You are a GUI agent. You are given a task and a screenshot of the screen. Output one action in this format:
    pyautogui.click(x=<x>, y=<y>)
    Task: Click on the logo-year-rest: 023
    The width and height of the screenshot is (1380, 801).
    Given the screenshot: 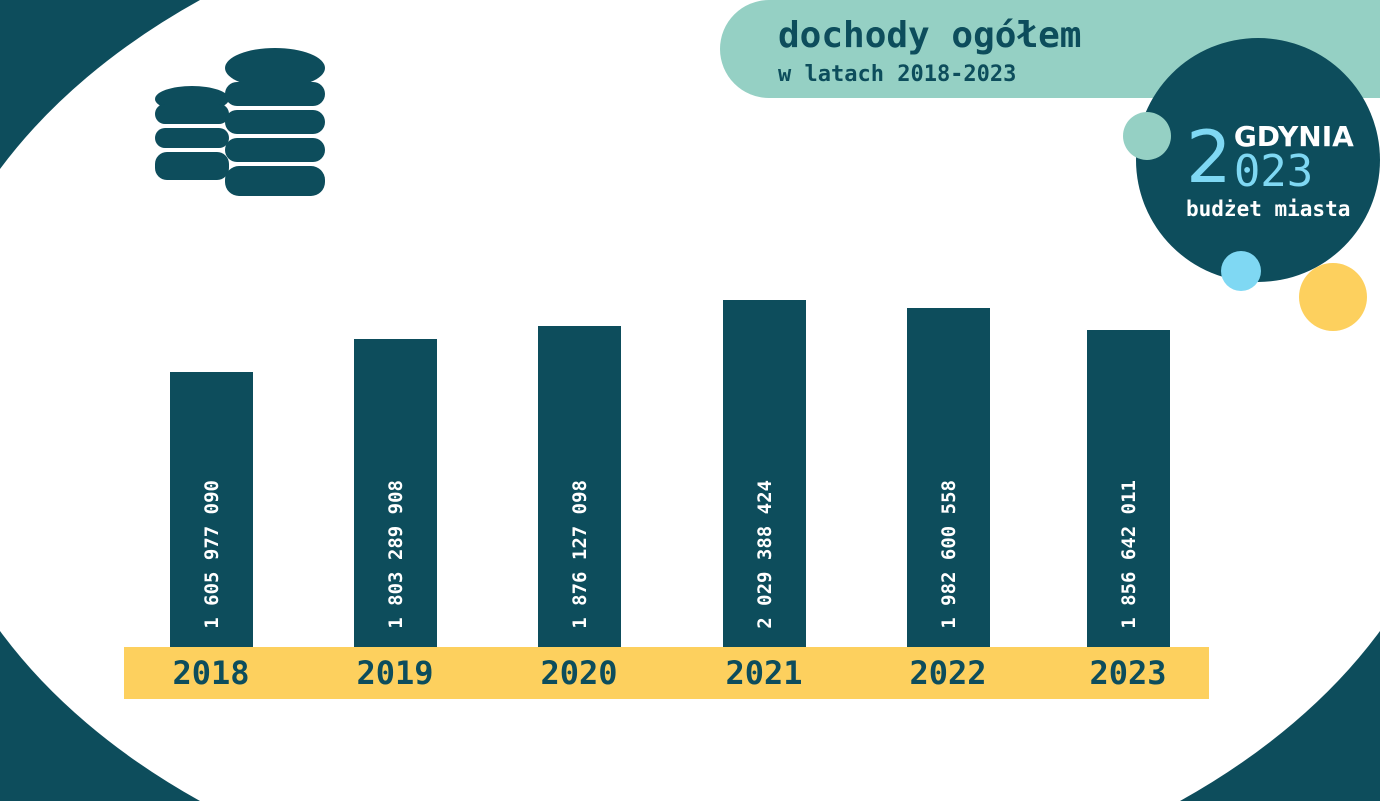 What is the action you would take?
    pyautogui.click(x=1273, y=171)
    